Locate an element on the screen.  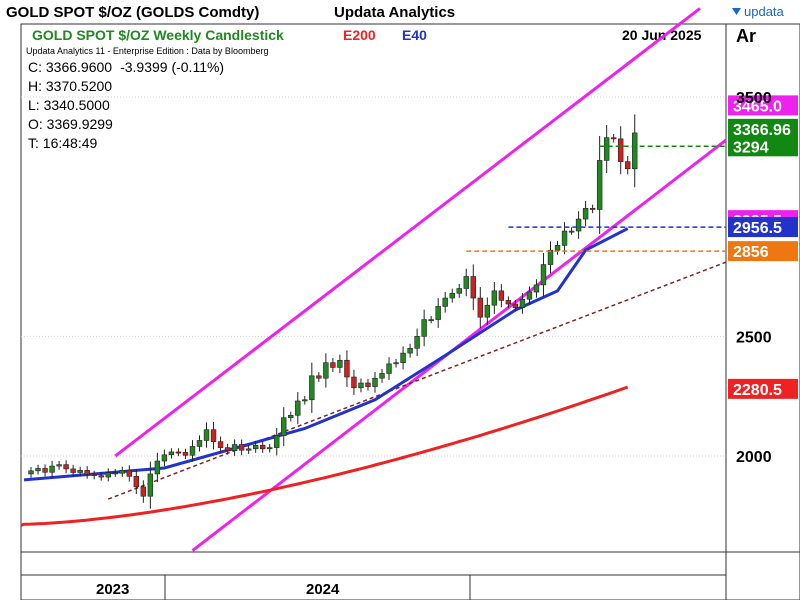
axis-corner is located at coordinates (762, 575).